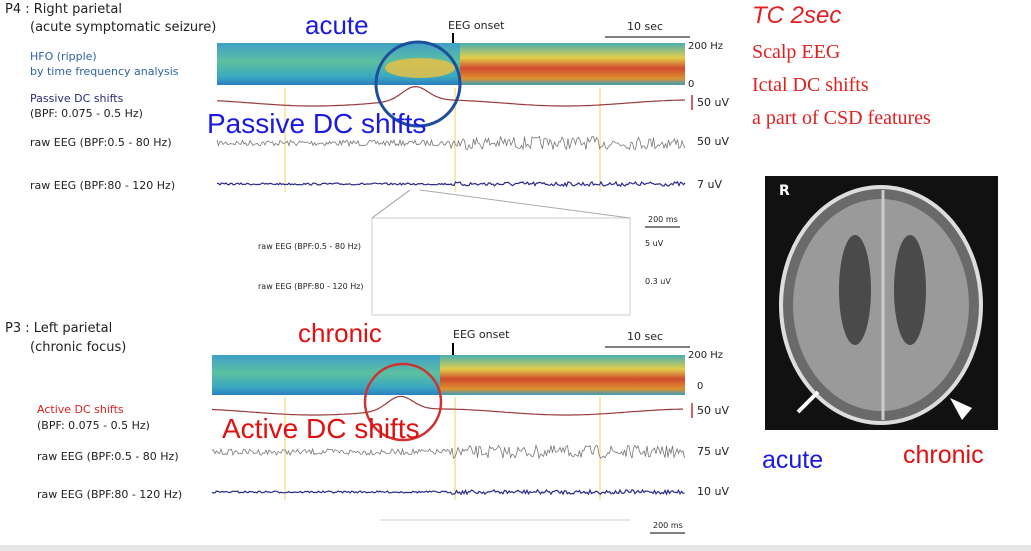 The height and width of the screenshot is (551, 1031). Describe the element at coordinates (321, 428) in the screenshot. I see `overlay: Active DC shifts` at that location.